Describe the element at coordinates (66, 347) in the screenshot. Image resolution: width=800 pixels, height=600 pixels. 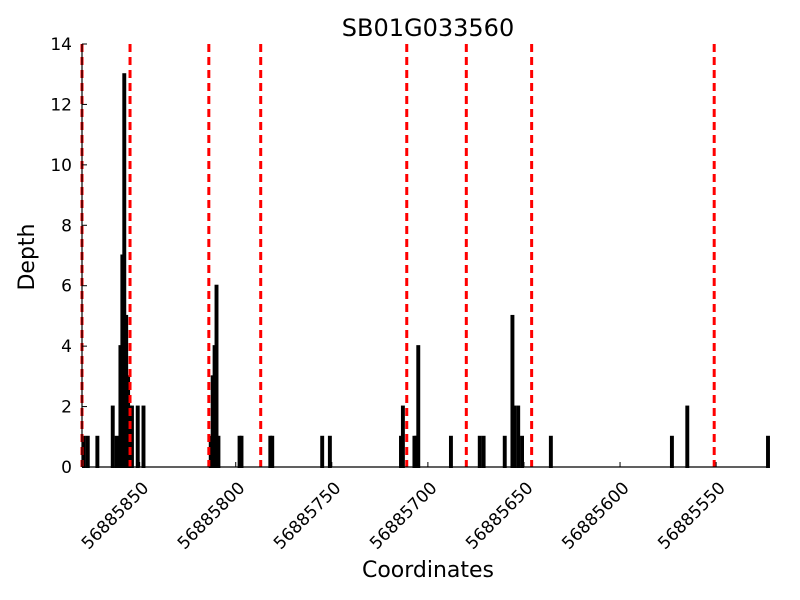
I see `y-tick-label: 4` at that location.